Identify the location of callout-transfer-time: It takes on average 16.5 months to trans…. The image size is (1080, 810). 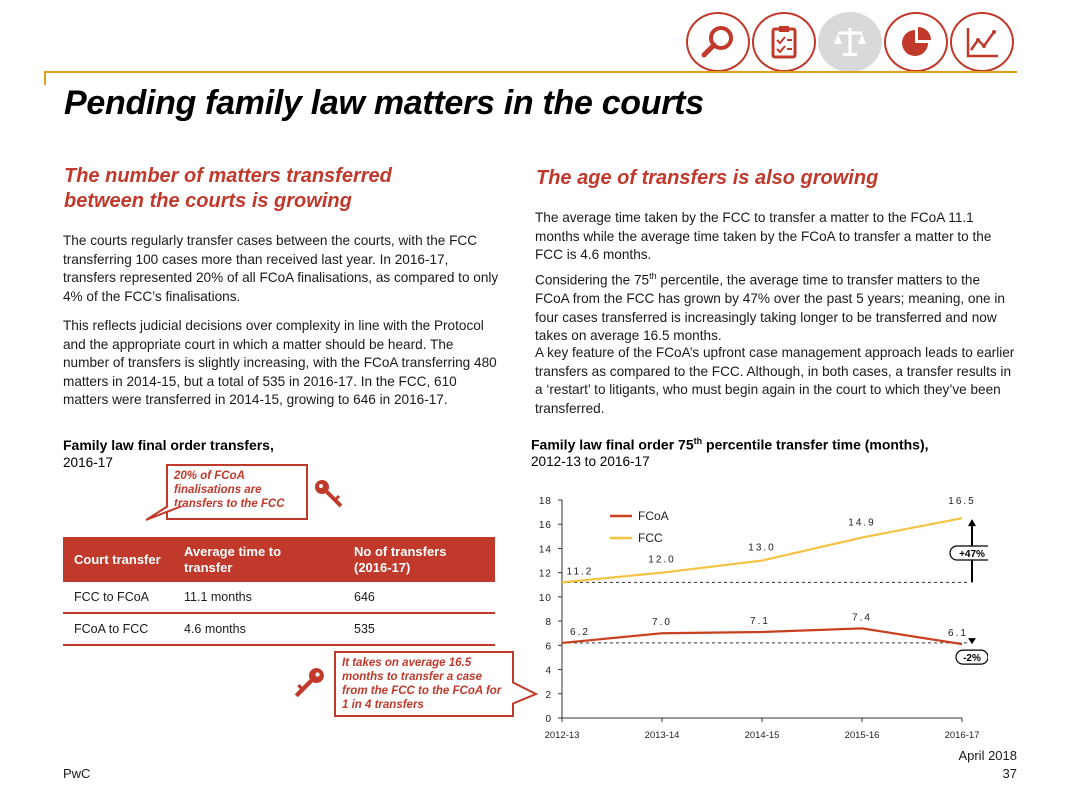
(424, 684).